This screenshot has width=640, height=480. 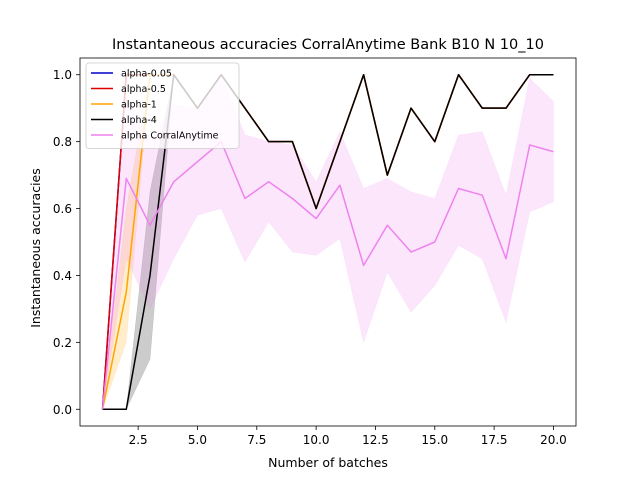 What do you see at coordinates (256, 440) in the screenshot?
I see `x-tick-label: 7.5` at bounding box center [256, 440].